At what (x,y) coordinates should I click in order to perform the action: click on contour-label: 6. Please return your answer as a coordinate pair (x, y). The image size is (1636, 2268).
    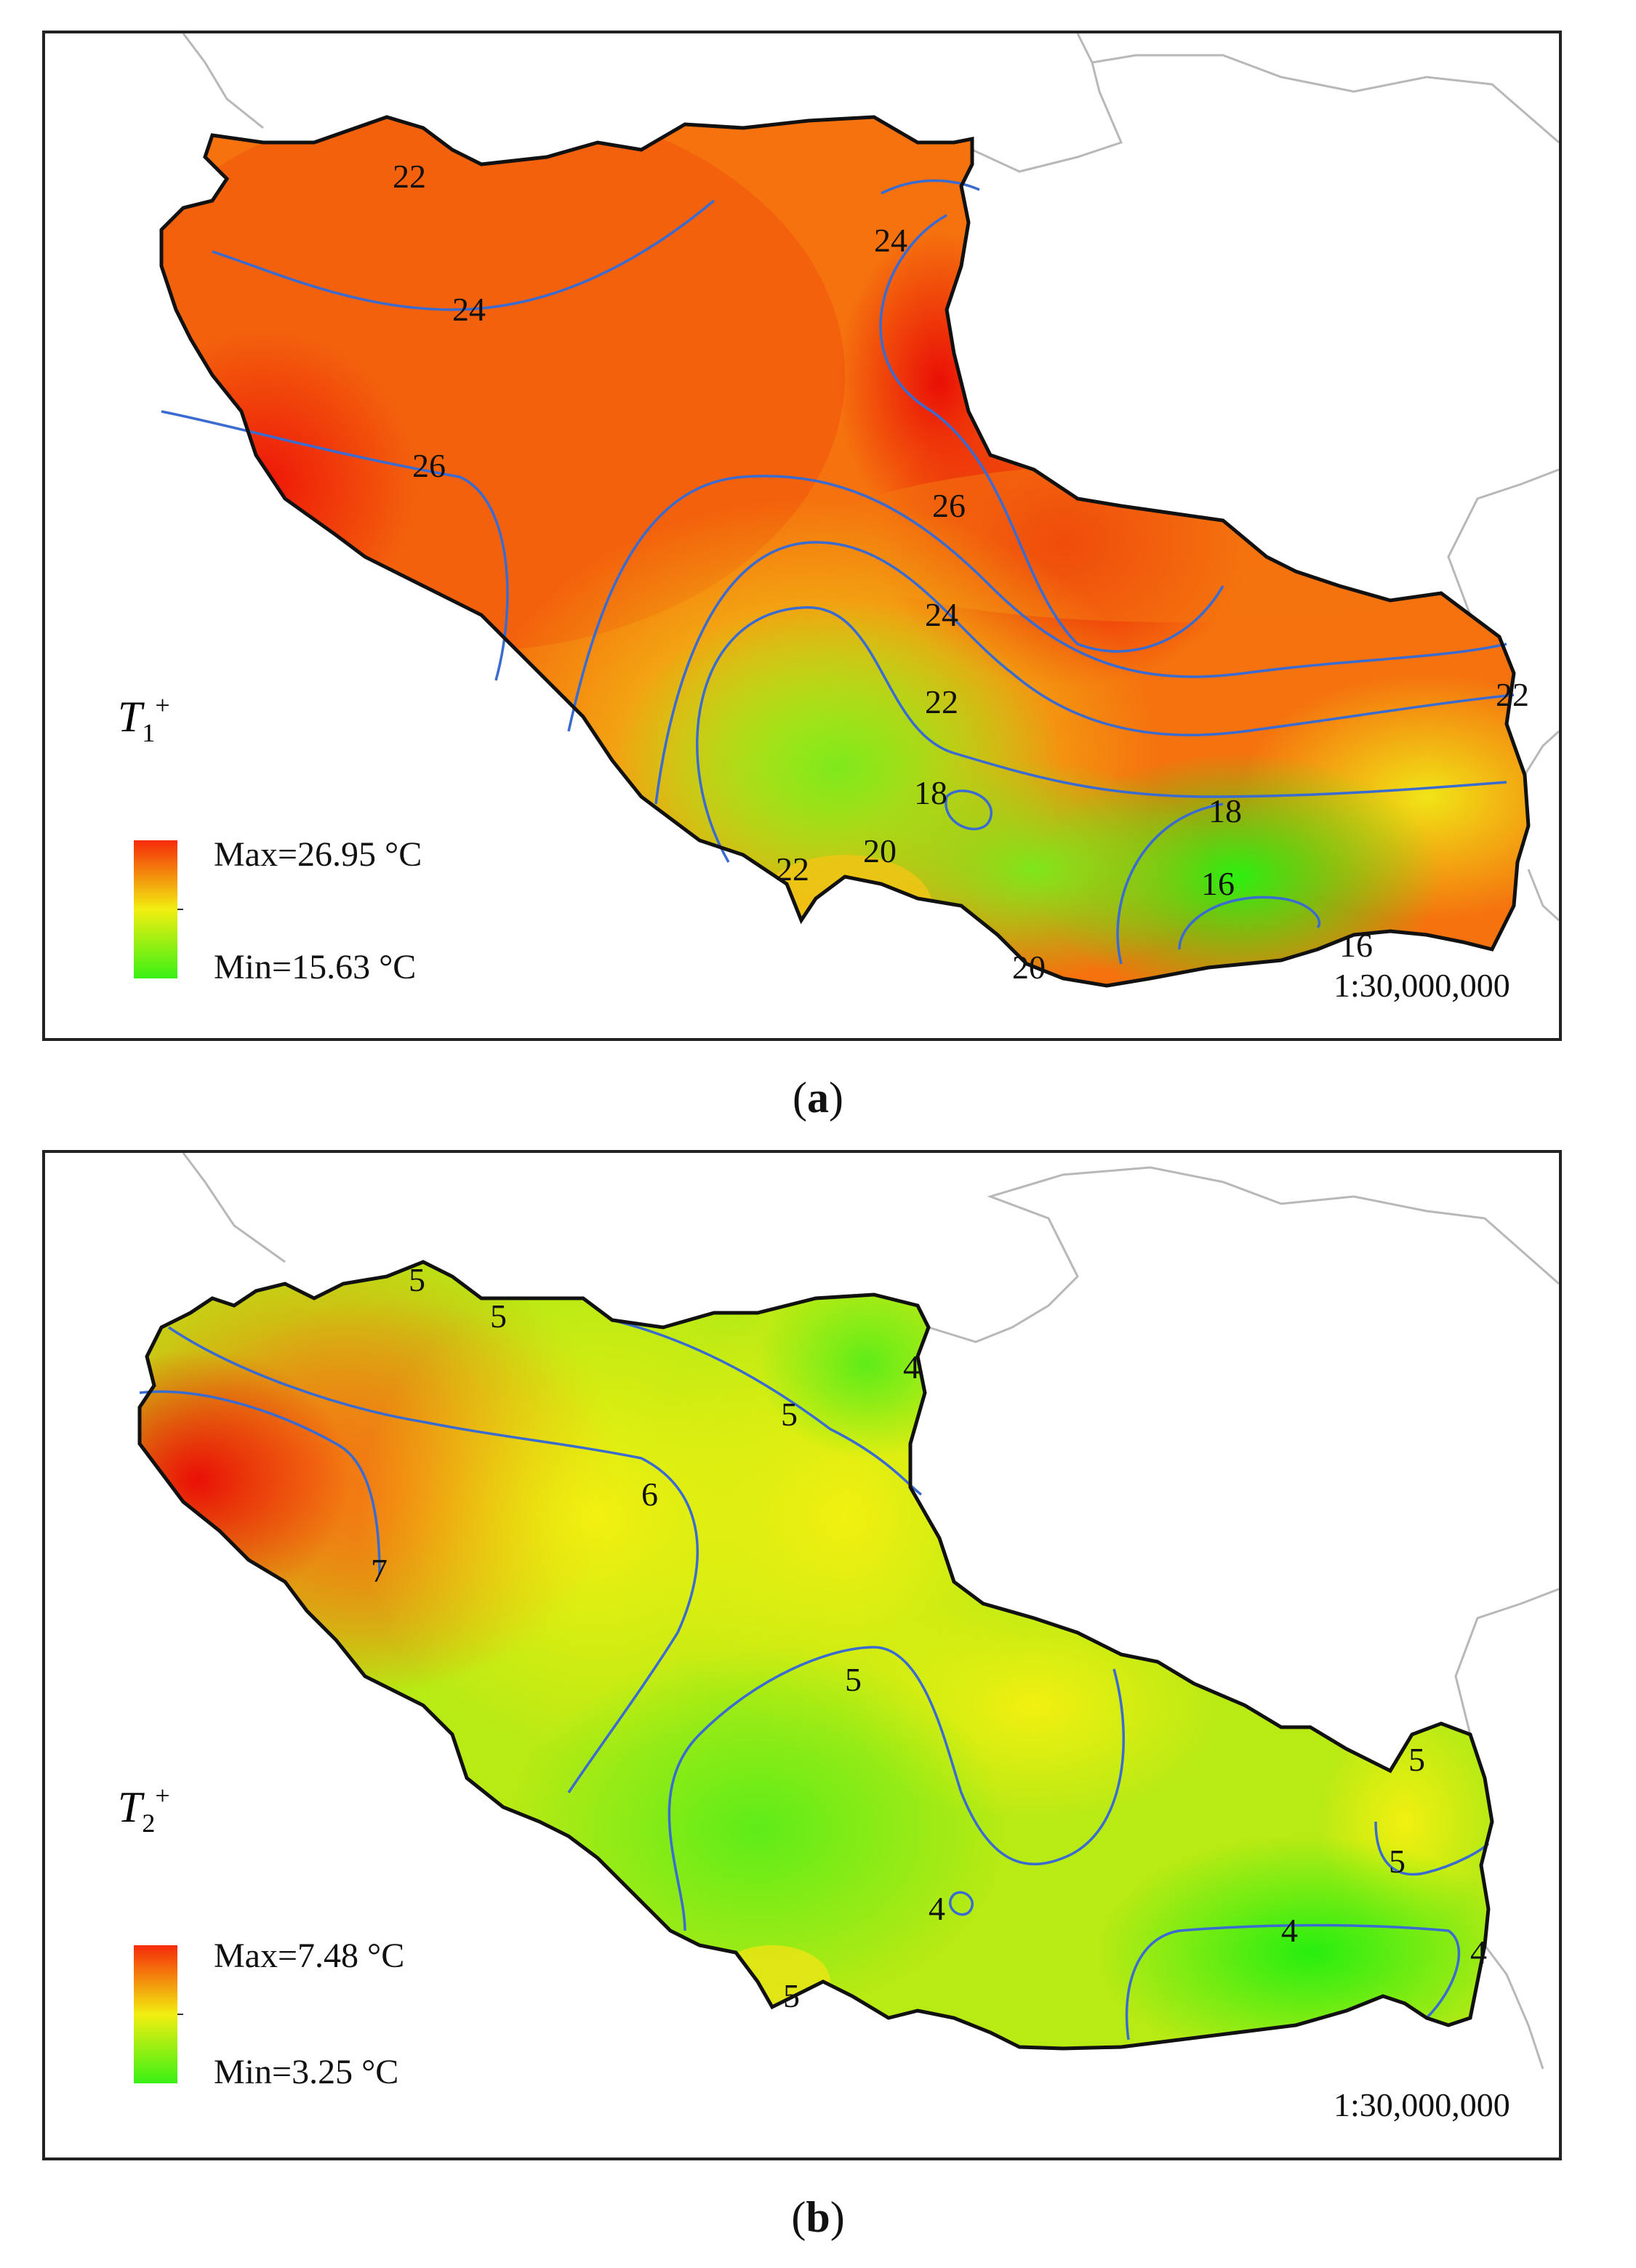
    Looking at the image, I should click on (649, 1494).